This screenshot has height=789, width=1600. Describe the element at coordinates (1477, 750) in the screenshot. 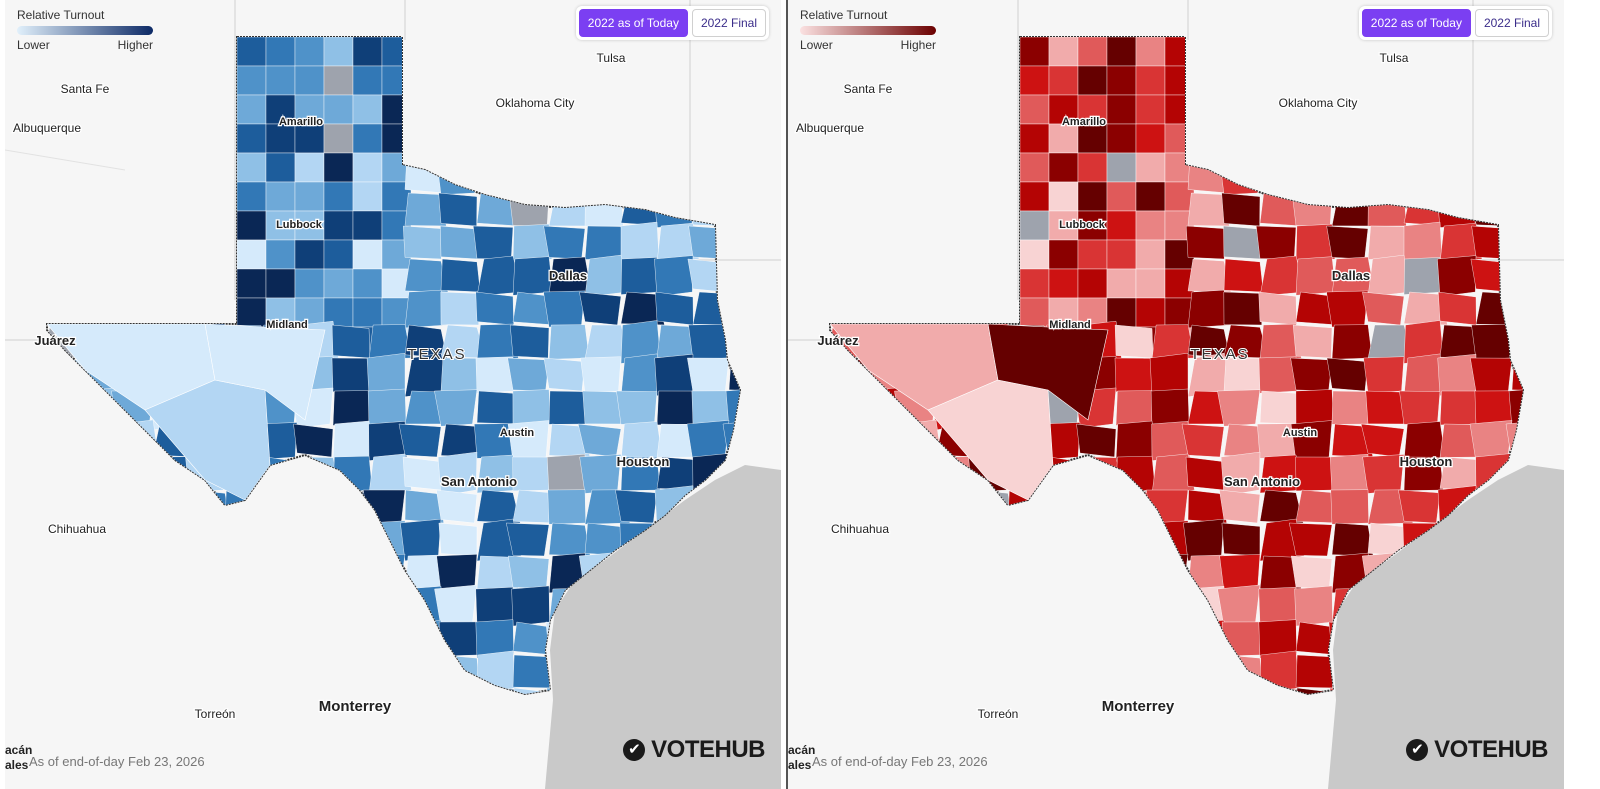

I see `votehub-logo: ✔ VOTEHUB` at that location.